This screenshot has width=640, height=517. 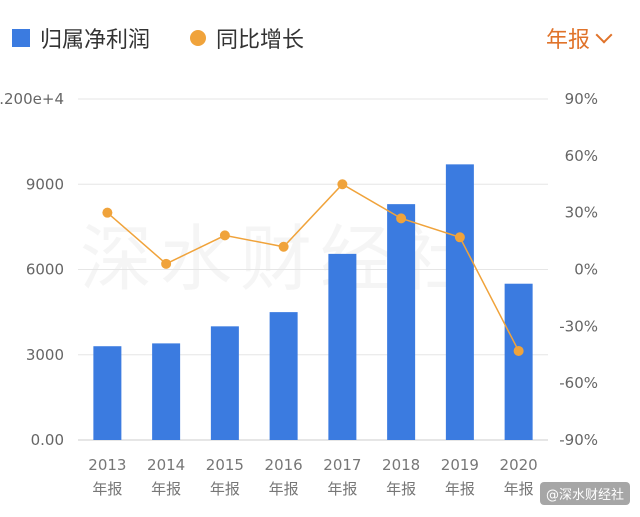 I want to click on bar-2017, so click(x=342, y=346).